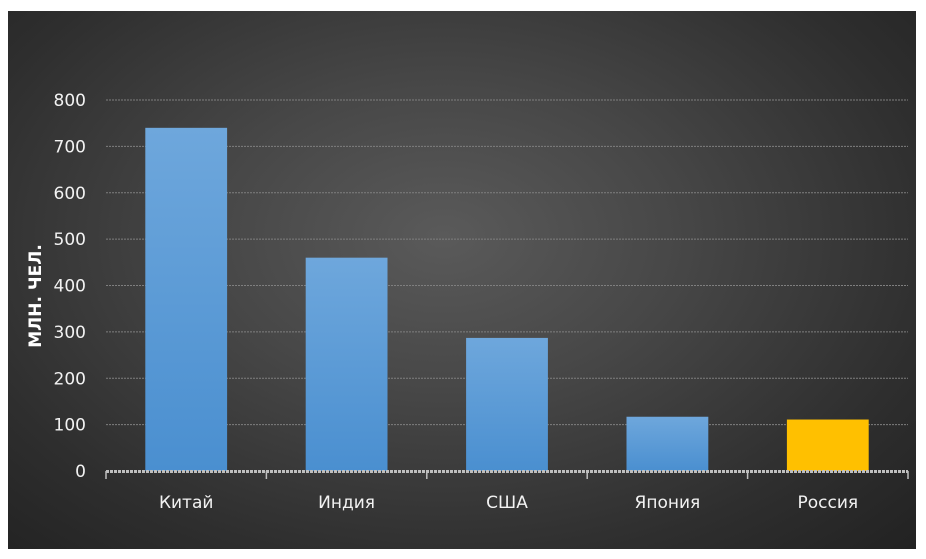 The width and height of the screenshot is (926, 559). What do you see at coordinates (70, 333) in the screenshot?
I see `y-tick-label: 300` at bounding box center [70, 333].